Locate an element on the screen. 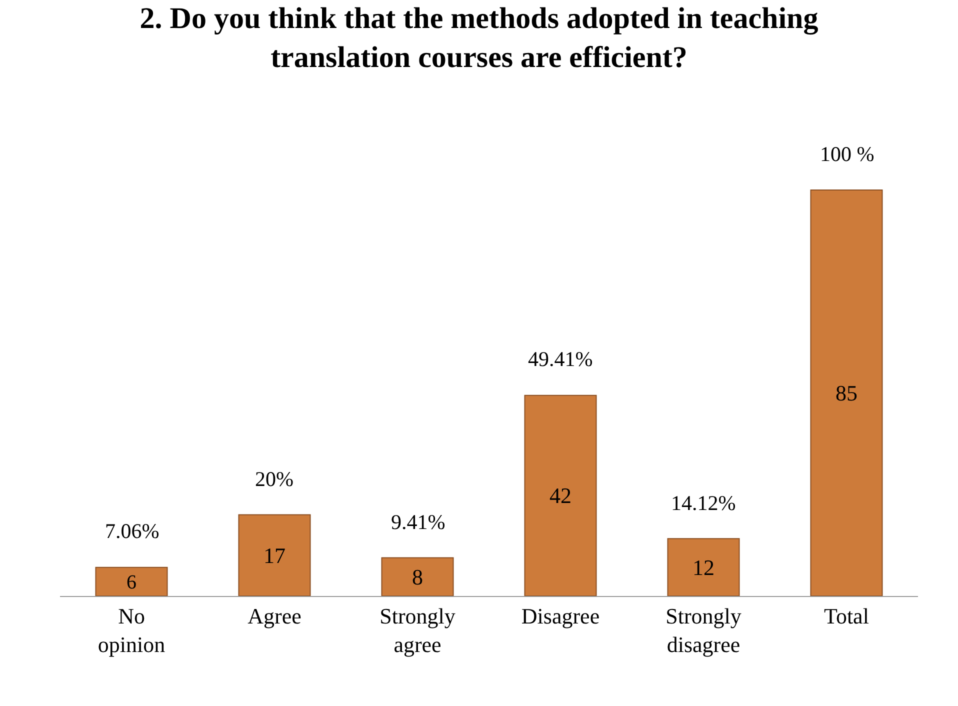 This screenshot has height=706, width=958. data-label: 12 is located at coordinates (703, 567).